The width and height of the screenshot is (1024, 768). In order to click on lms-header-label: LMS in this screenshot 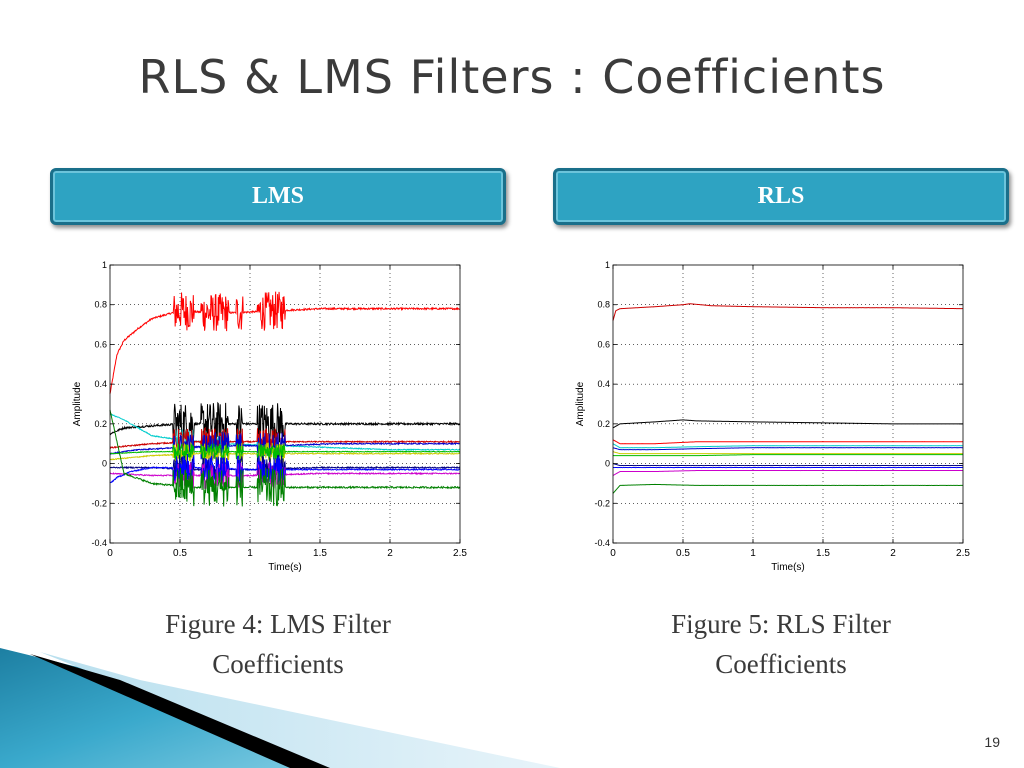, I will do `click(277, 196)`.